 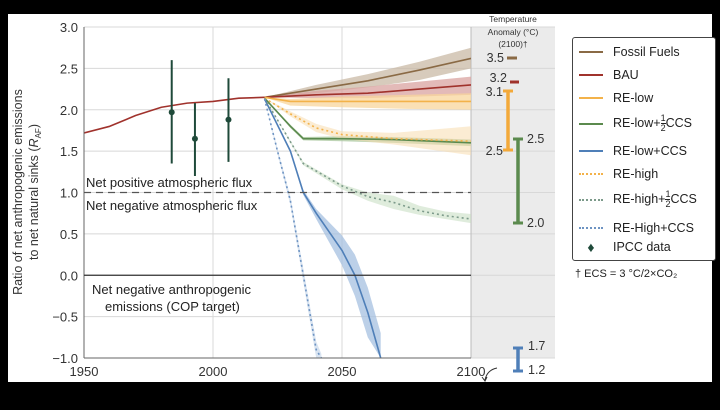 I want to click on legend-item: RE-high+ 1 2 CCS, so click(x=638, y=199).